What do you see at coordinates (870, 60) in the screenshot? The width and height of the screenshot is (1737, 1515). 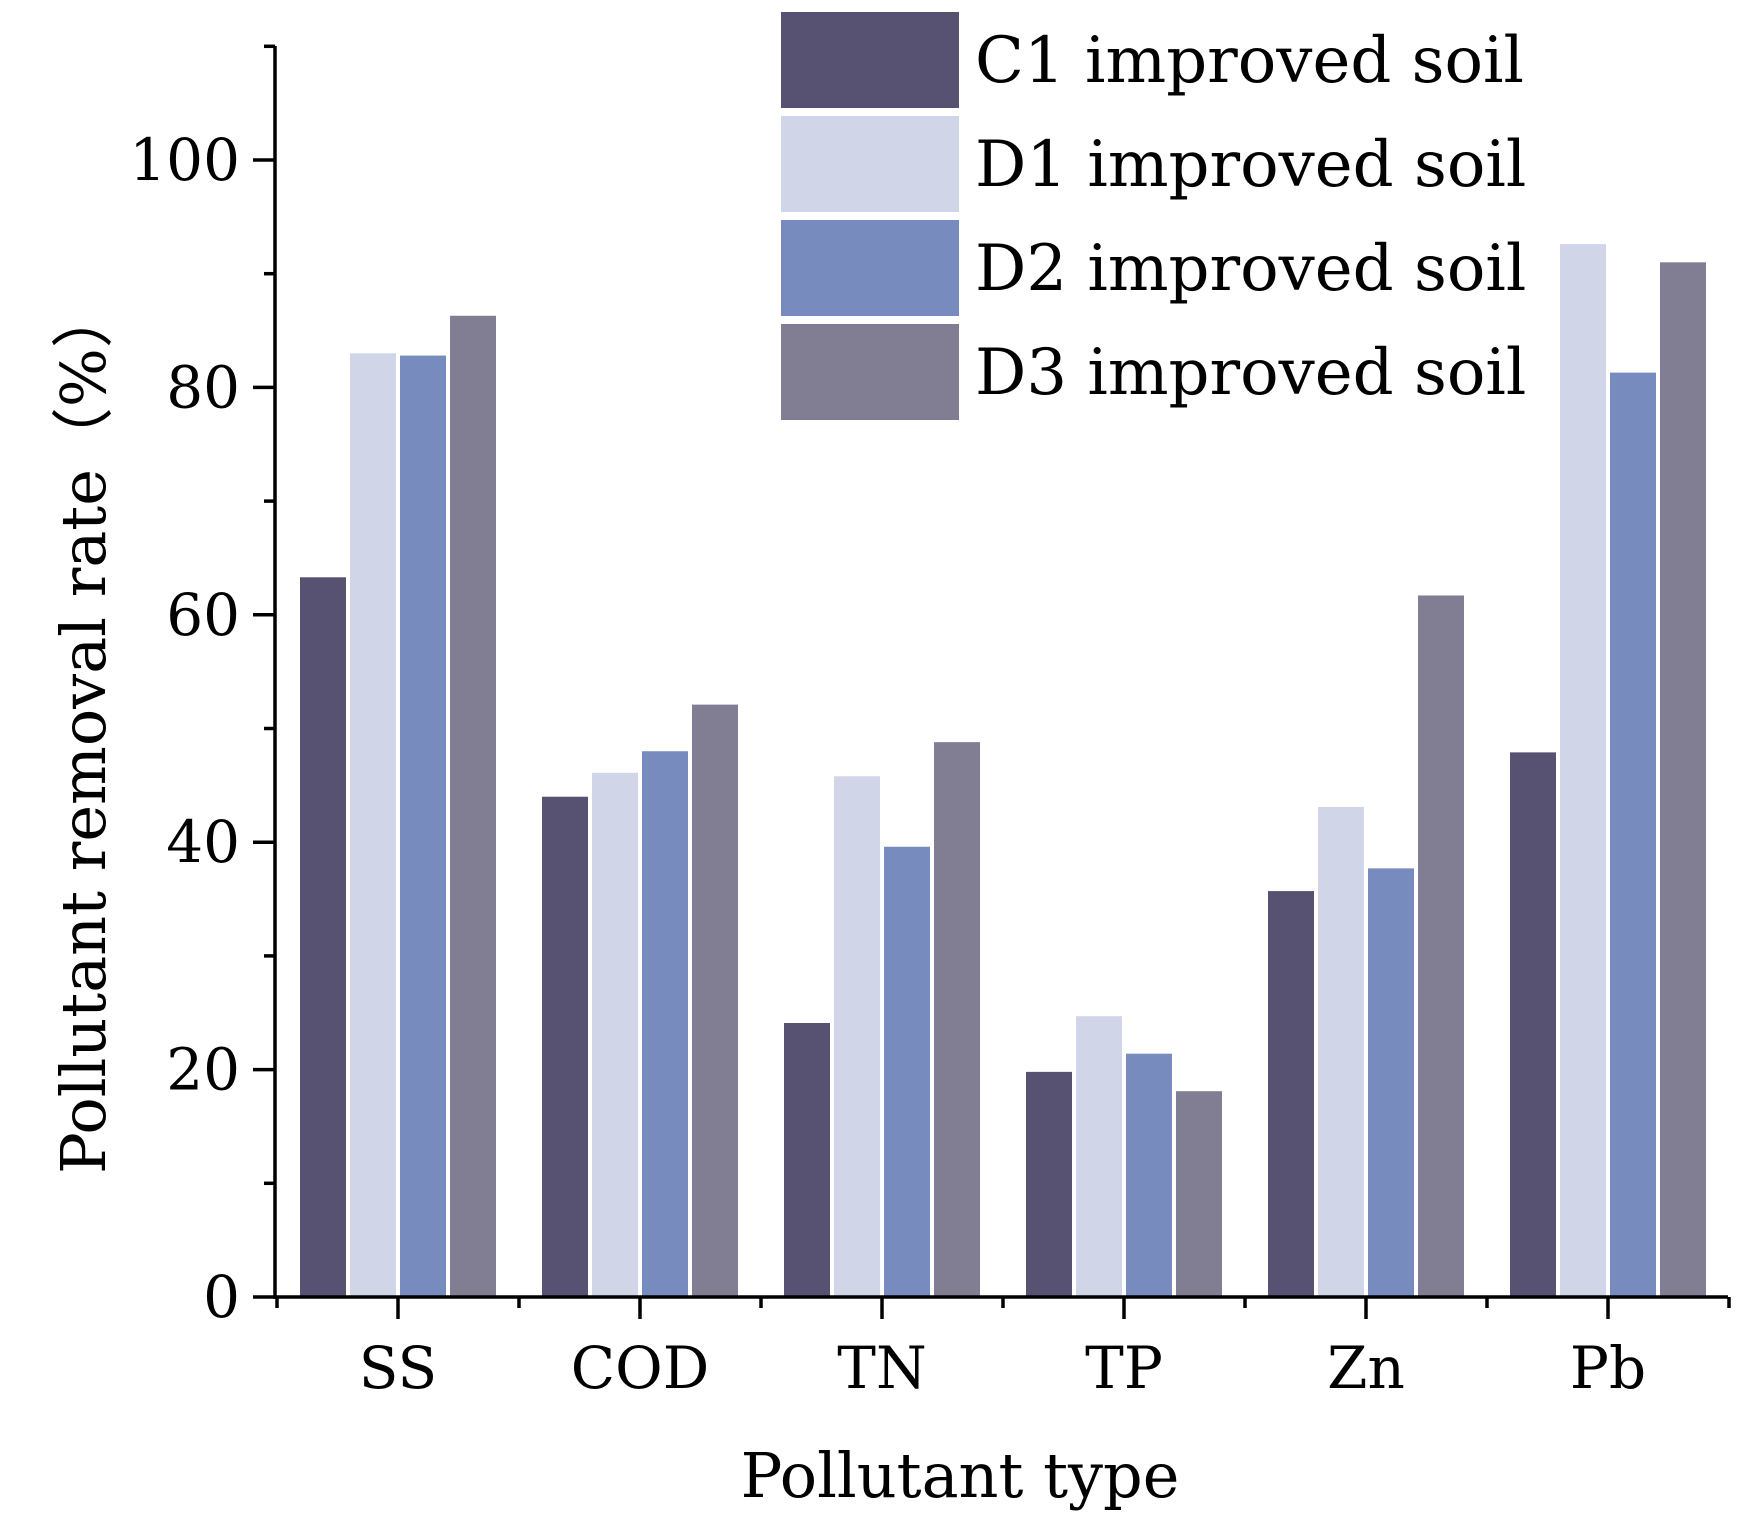 I see `legend-swatch-c1` at bounding box center [870, 60].